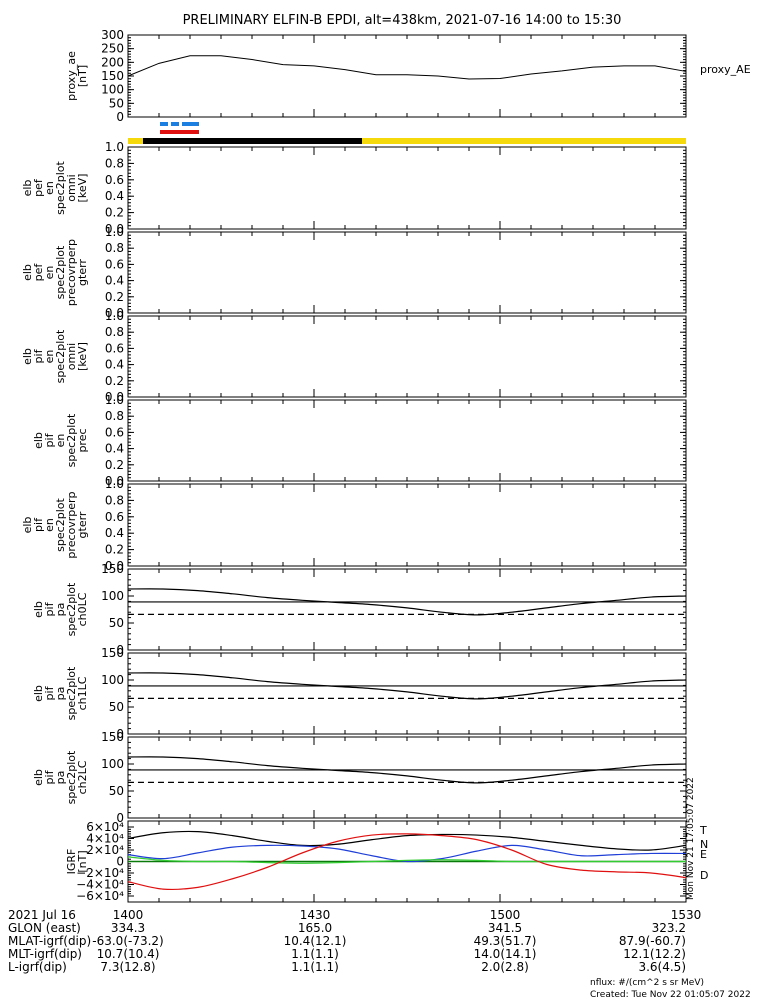  Describe the element at coordinates (71, 524) in the screenshot. I see `y-axis-label: precovrperp` at that location.